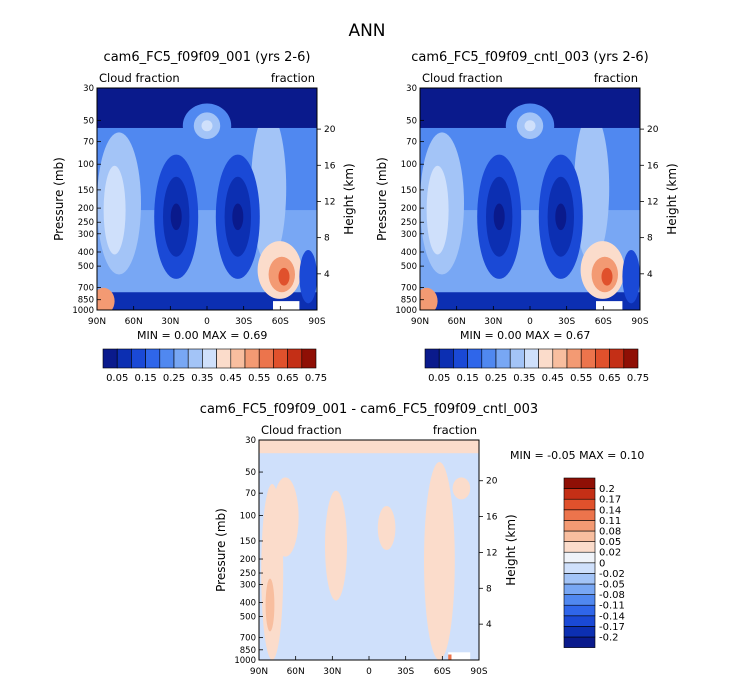 The width and height of the screenshot is (733, 682). What do you see at coordinates (631, 277) in the screenshot?
I see `antarctic-dry` at bounding box center [631, 277].